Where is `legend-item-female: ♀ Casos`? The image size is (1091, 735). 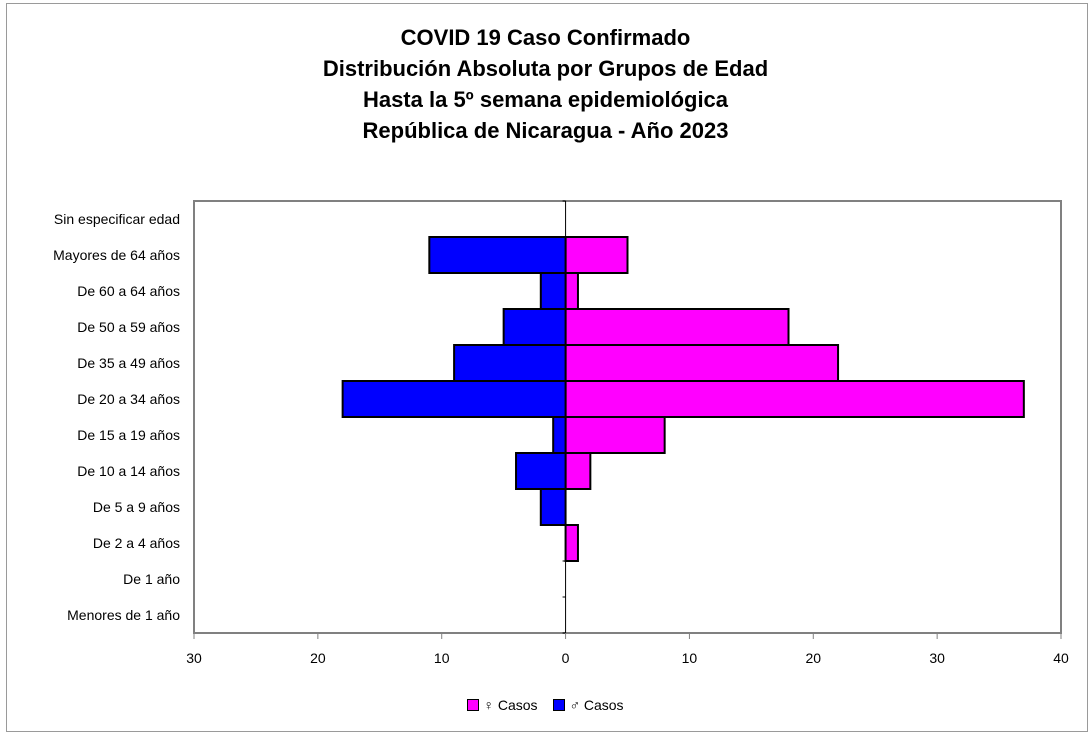 legend-item-female: ♀ Casos is located at coordinates (502, 705).